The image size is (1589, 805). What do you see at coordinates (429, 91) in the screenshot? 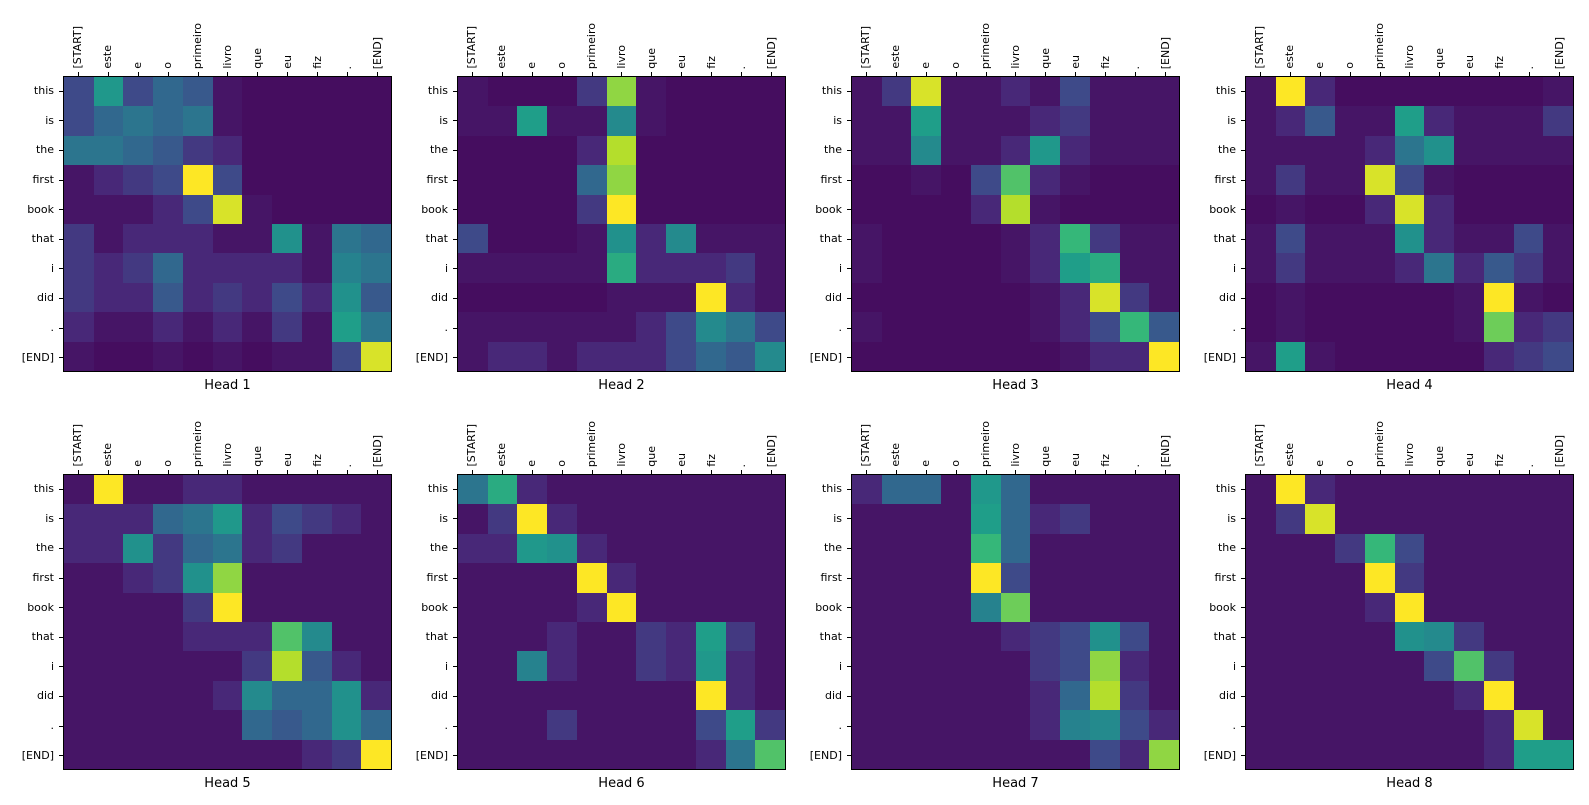
I see `y-tick-label: this` at bounding box center [429, 91].